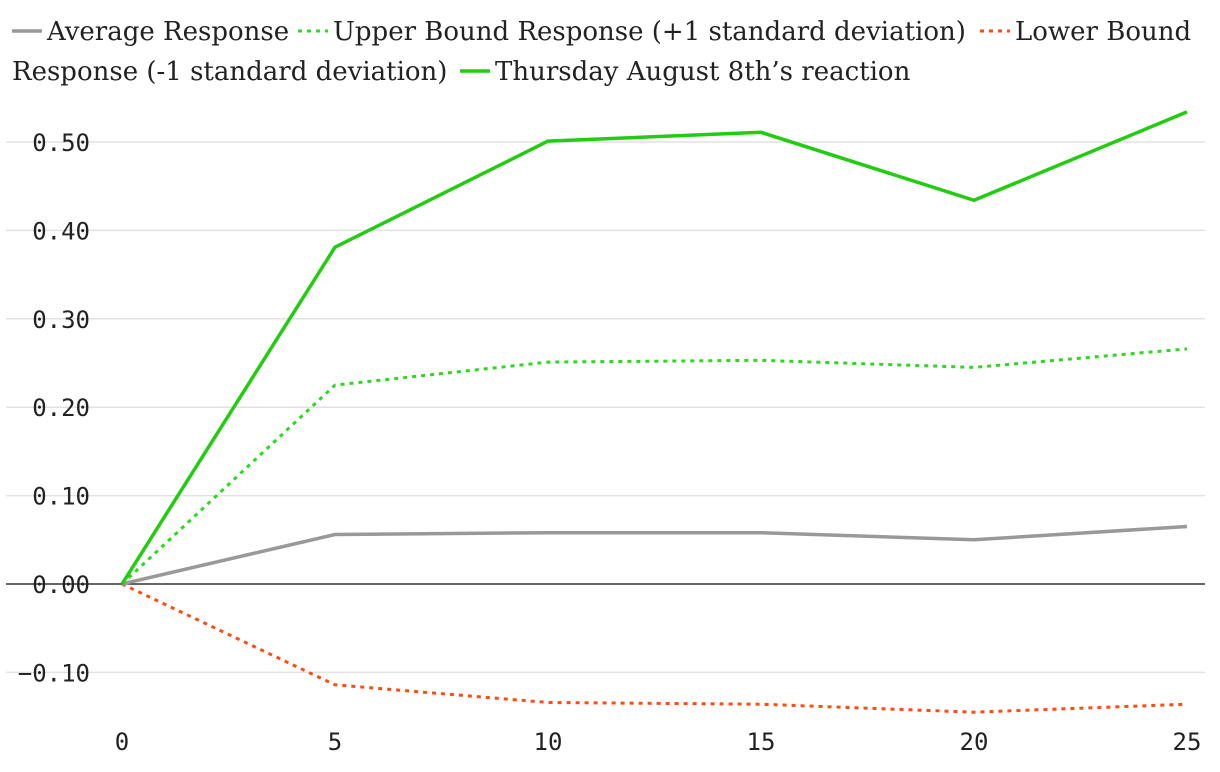 Image resolution: width=1220 pixels, height=772 pixels. I want to click on x-tick-label: 15, so click(761, 742).